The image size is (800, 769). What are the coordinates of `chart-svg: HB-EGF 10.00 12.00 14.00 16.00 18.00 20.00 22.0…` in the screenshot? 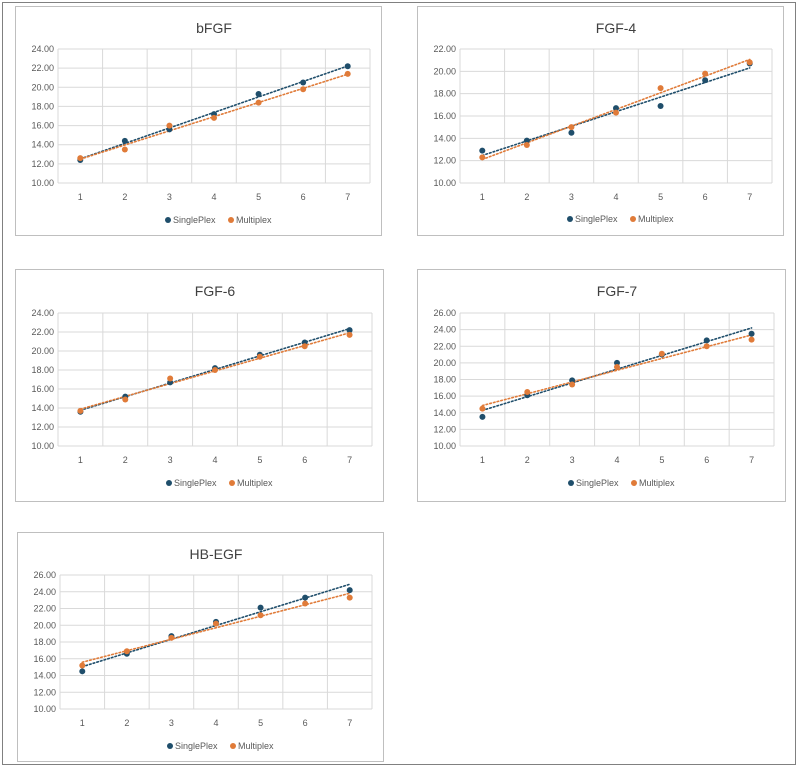 It's located at (203, 648).